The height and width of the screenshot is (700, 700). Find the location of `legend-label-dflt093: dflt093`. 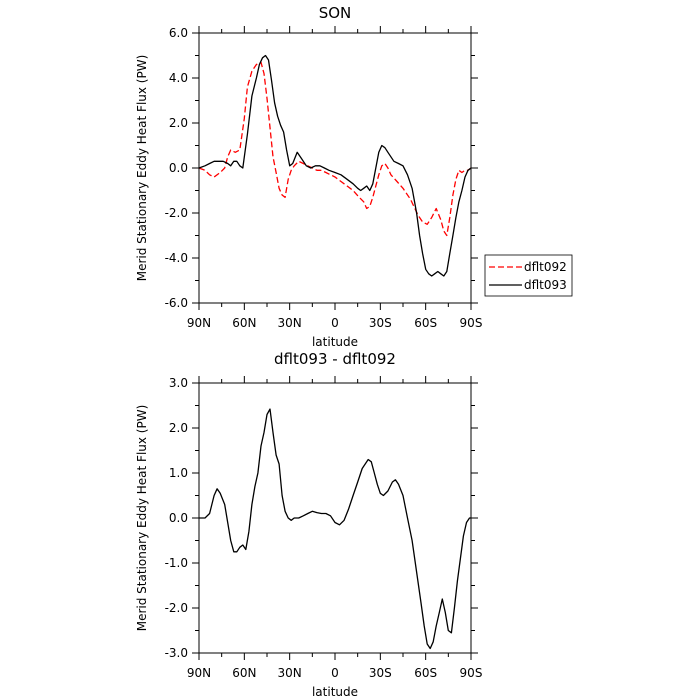

legend-label-dflt093: dflt093 is located at coordinates (545, 285).